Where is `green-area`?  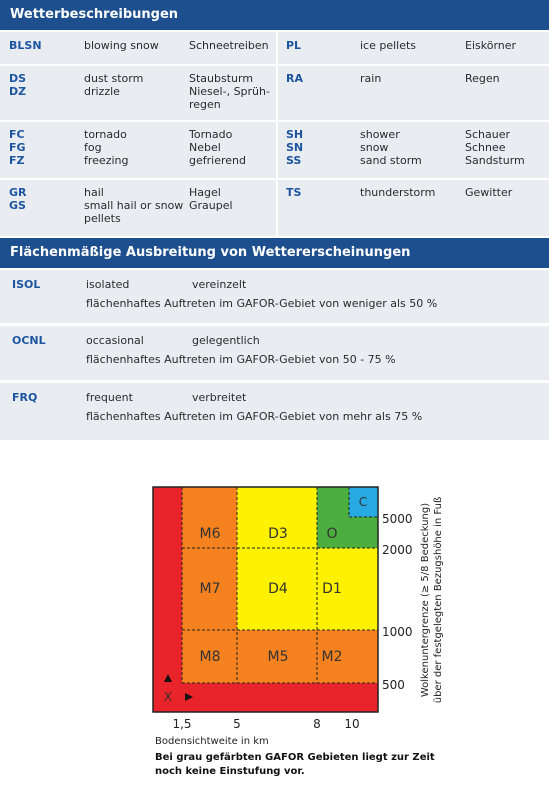 green-area is located at coordinates (347, 517).